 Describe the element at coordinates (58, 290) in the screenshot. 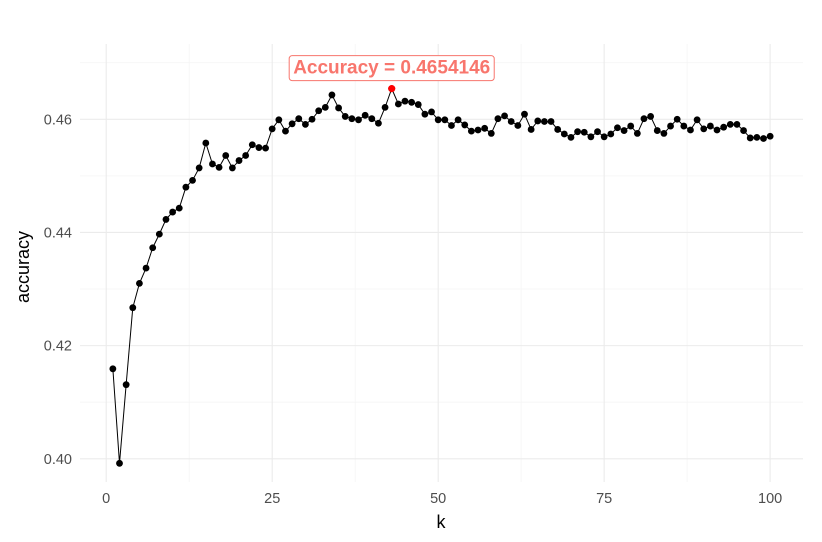

I see `y-axis-tick-labels: 0.40 0.42 0.44 0.46` at that location.